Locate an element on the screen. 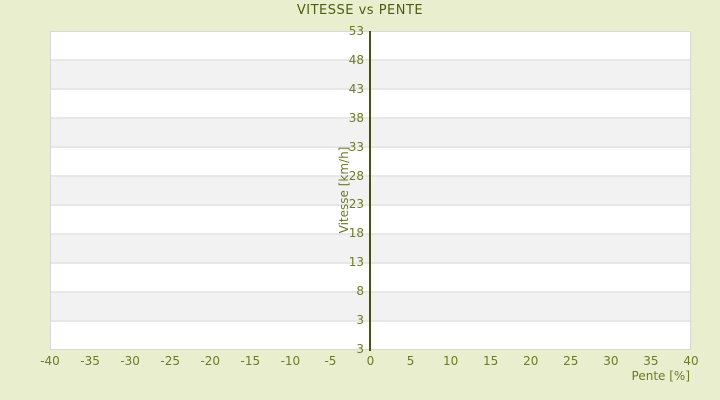  x-tick-label: -40 is located at coordinates (50, 361).